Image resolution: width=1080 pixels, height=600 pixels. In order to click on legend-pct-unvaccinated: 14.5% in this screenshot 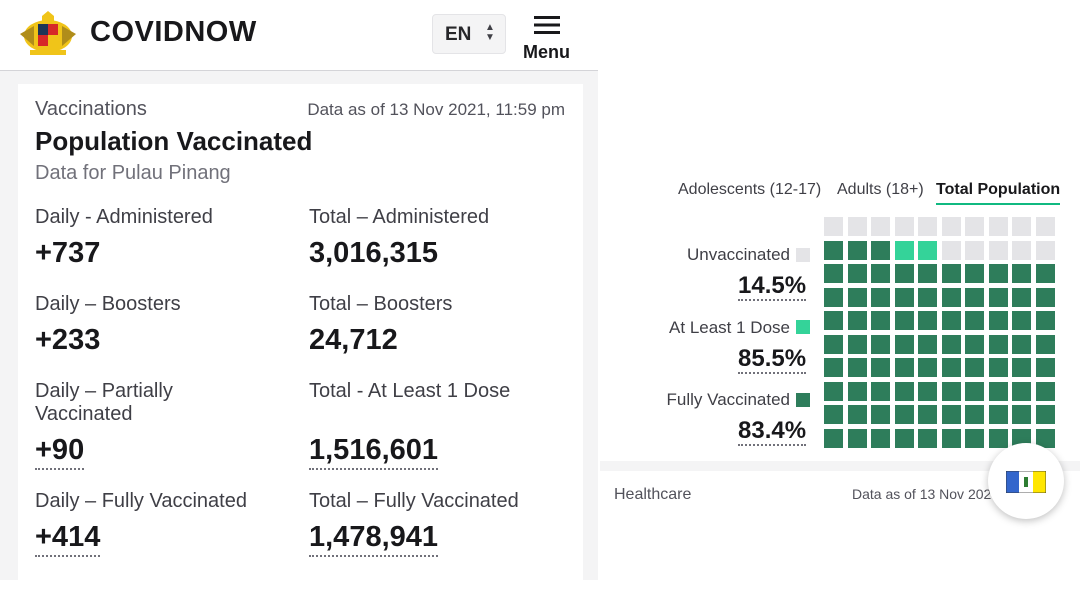, I will do `click(772, 286)`.